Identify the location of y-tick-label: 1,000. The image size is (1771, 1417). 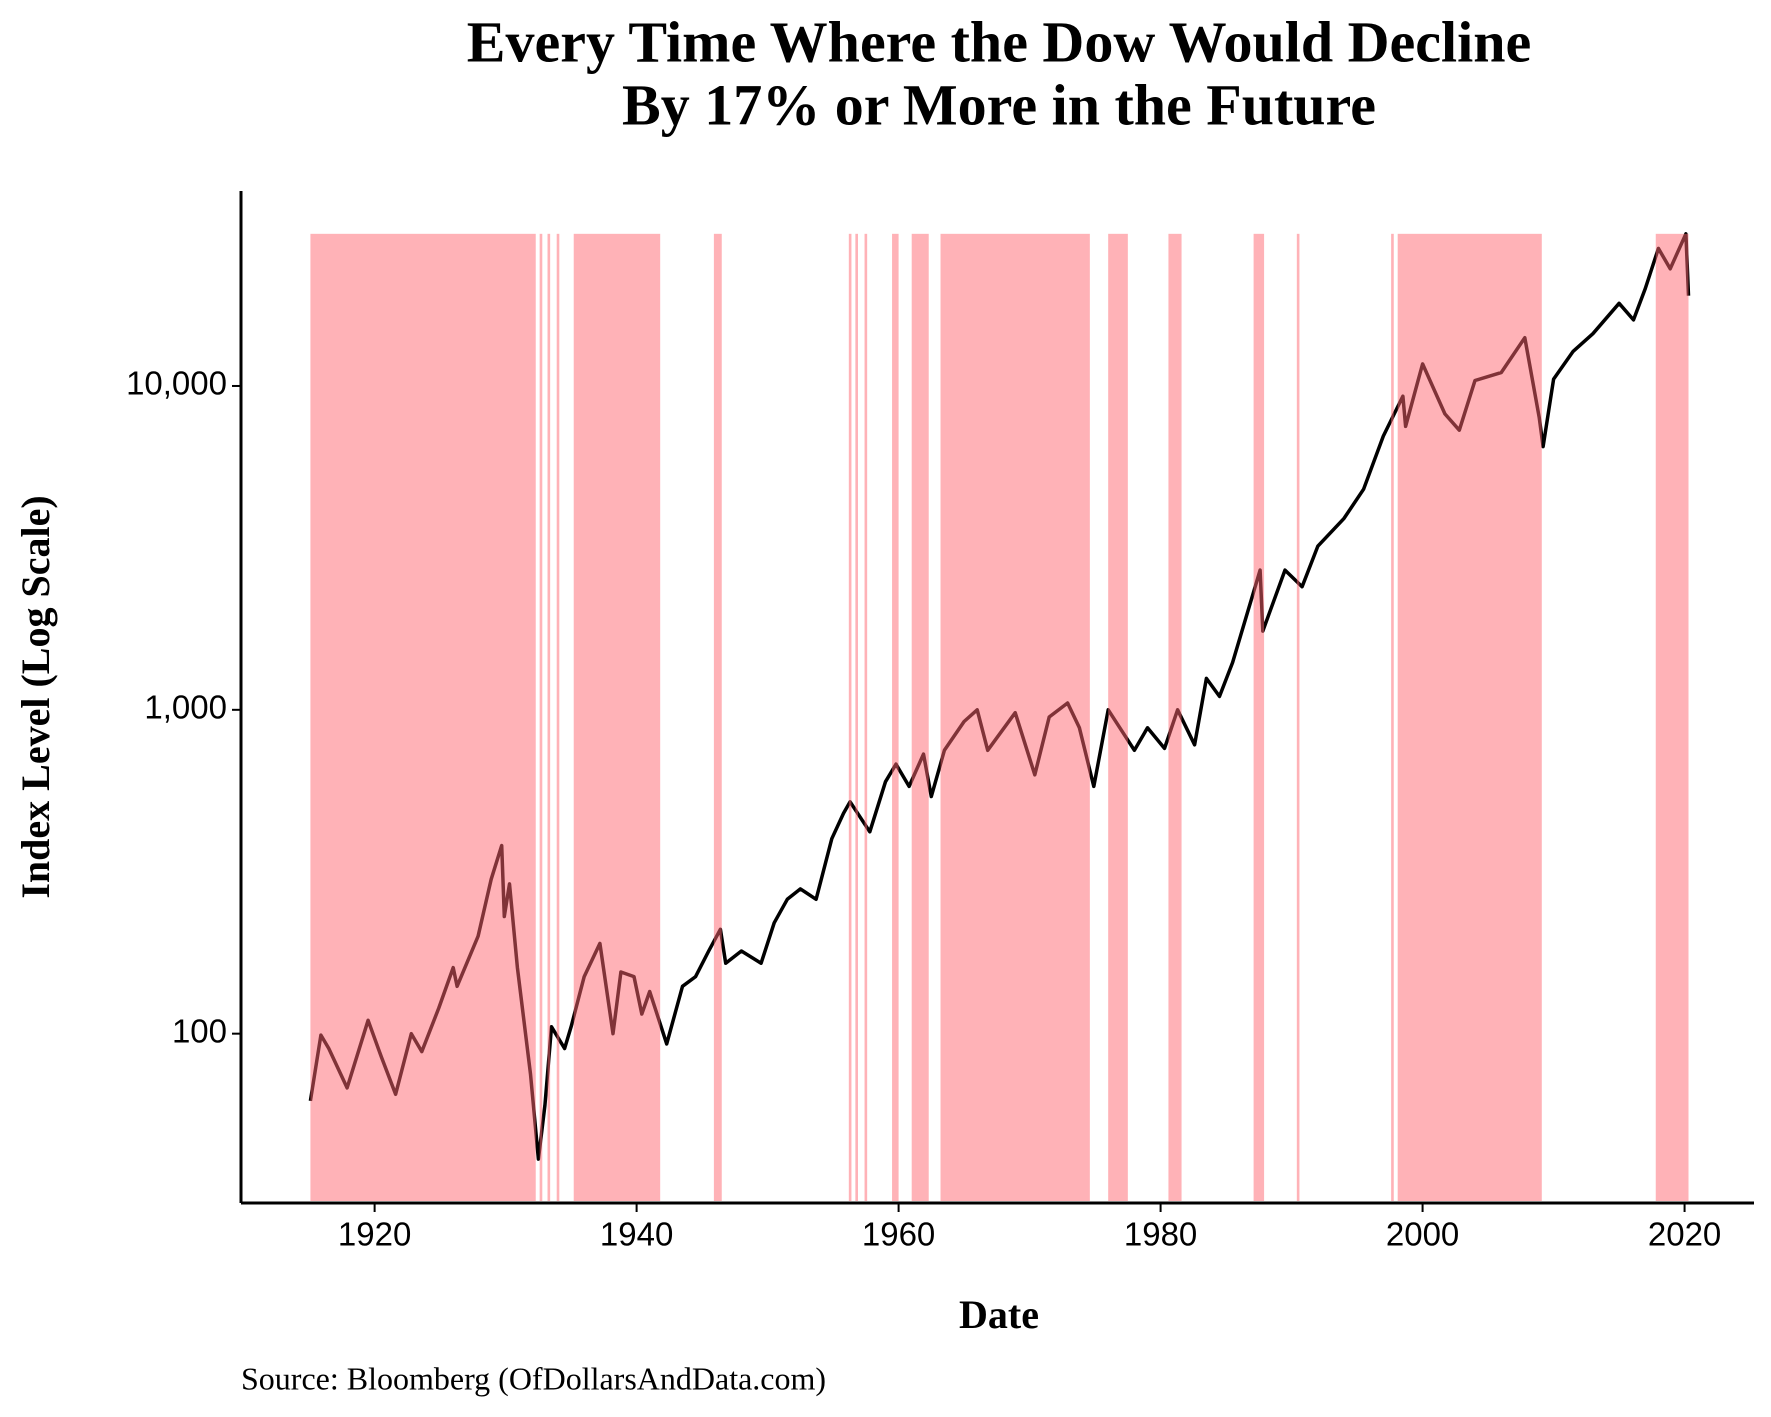
(185, 707).